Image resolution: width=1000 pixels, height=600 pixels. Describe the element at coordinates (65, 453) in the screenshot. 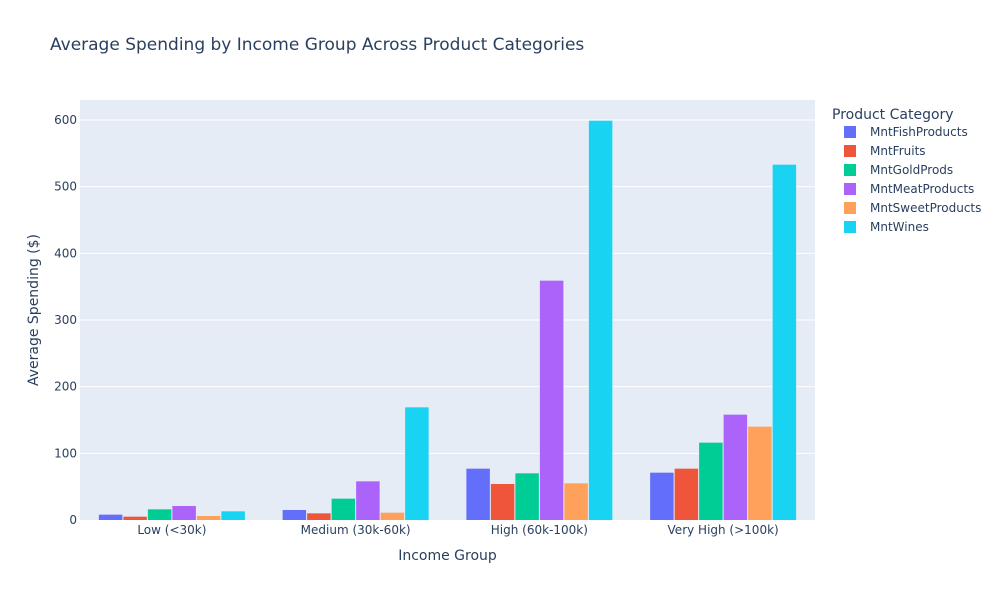

I see `y-tick-label: 100` at that location.